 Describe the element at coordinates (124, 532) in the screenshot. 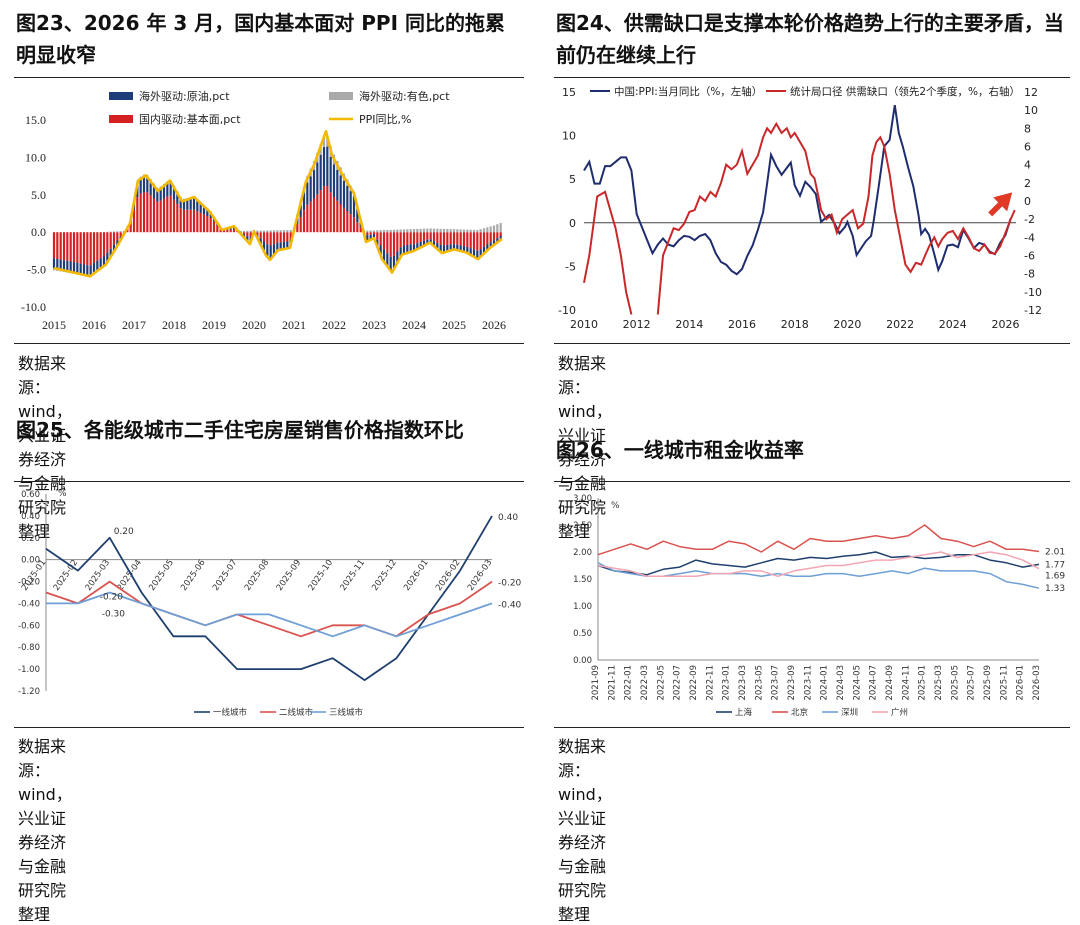

I see `data-label: 0.20` at that location.